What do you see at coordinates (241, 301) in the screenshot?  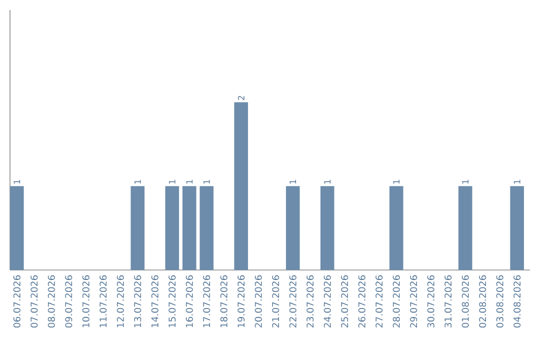 I see `x-tick-label: 19.07.2026` at bounding box center [241, 301].